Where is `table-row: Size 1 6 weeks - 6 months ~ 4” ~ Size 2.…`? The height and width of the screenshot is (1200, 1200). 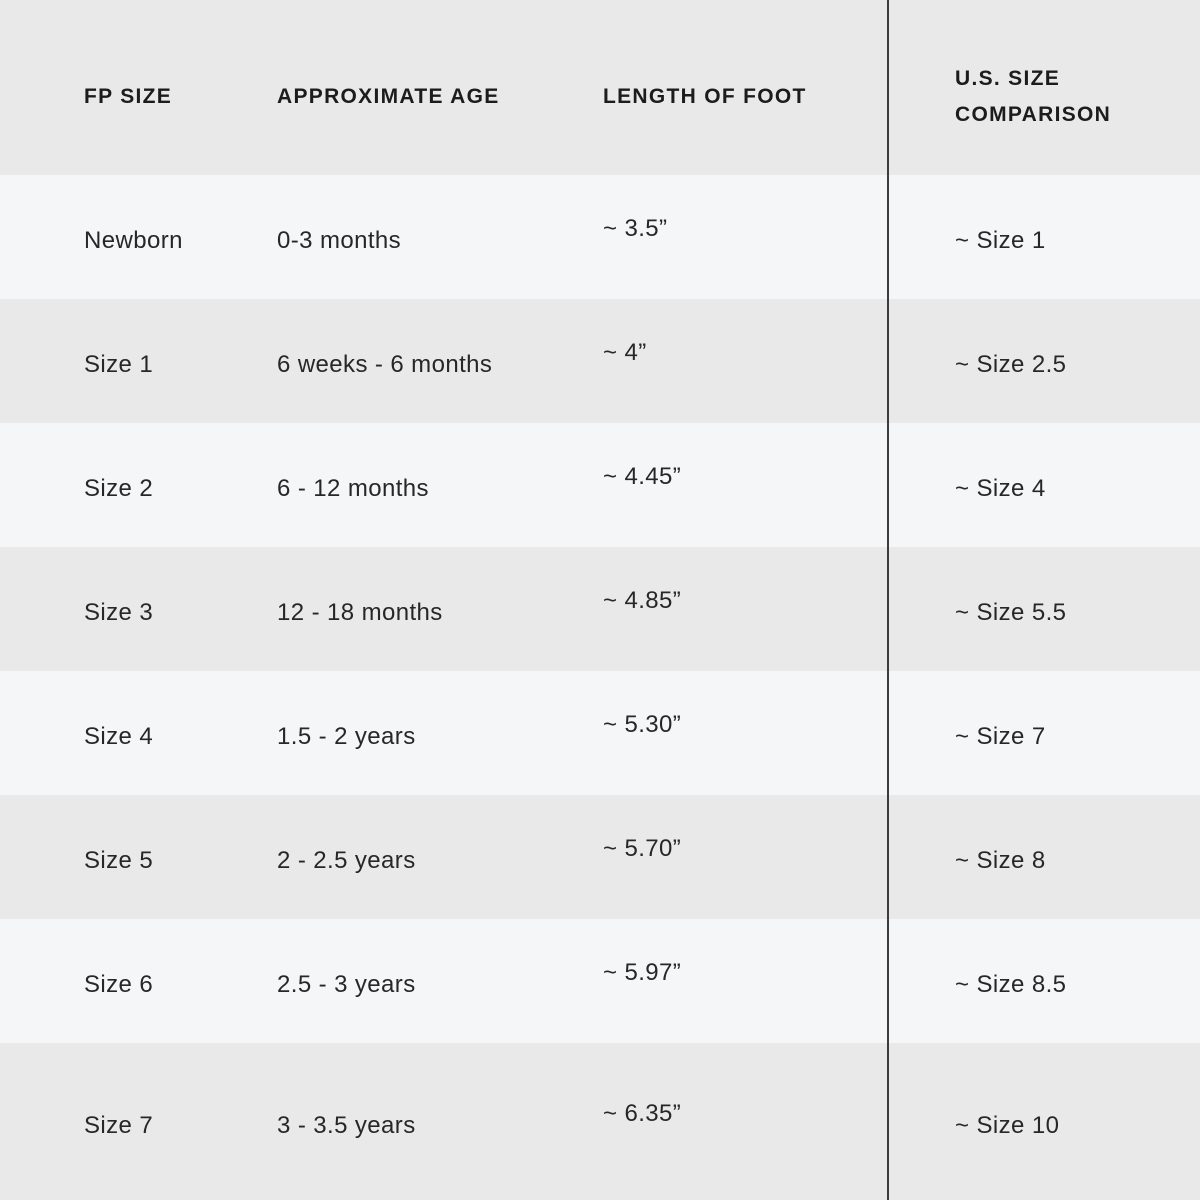
table-row: Size 1 6 weeks - 6 months ~ 4” ~ Size 2.… is located at coordinates (600, 361).